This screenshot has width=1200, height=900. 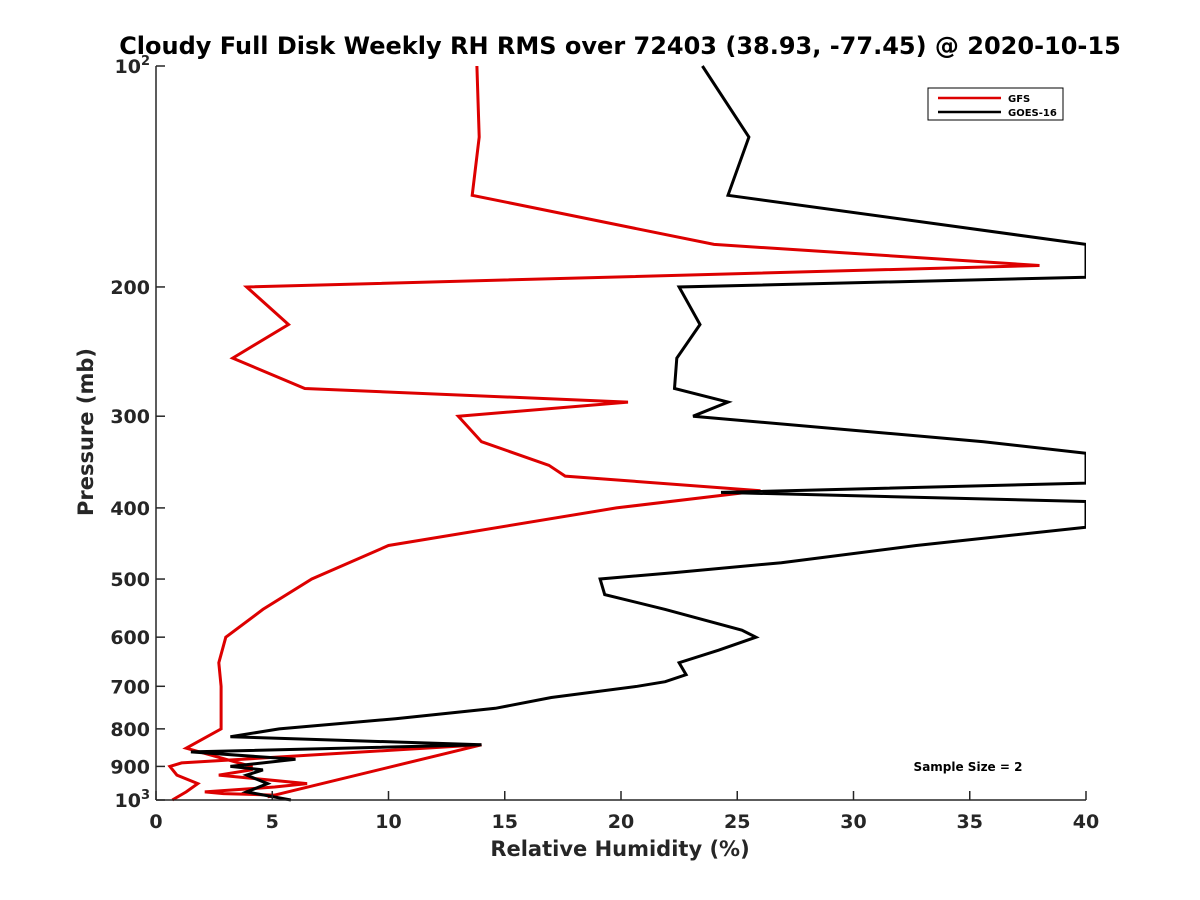 What do you see at coordinates (1032, 113) in the screenshot?
I see `legend-label-goes-16: GOES-16` at bounding box center [1032, 113].